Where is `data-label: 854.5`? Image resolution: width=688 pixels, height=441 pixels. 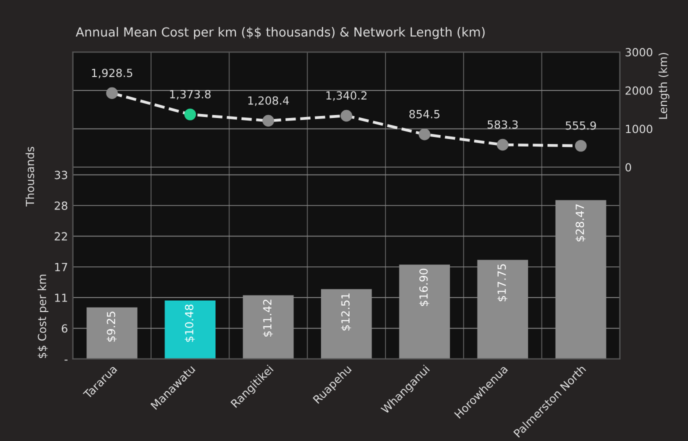 data-label: 854.5 is located at coordinates (424, 114).